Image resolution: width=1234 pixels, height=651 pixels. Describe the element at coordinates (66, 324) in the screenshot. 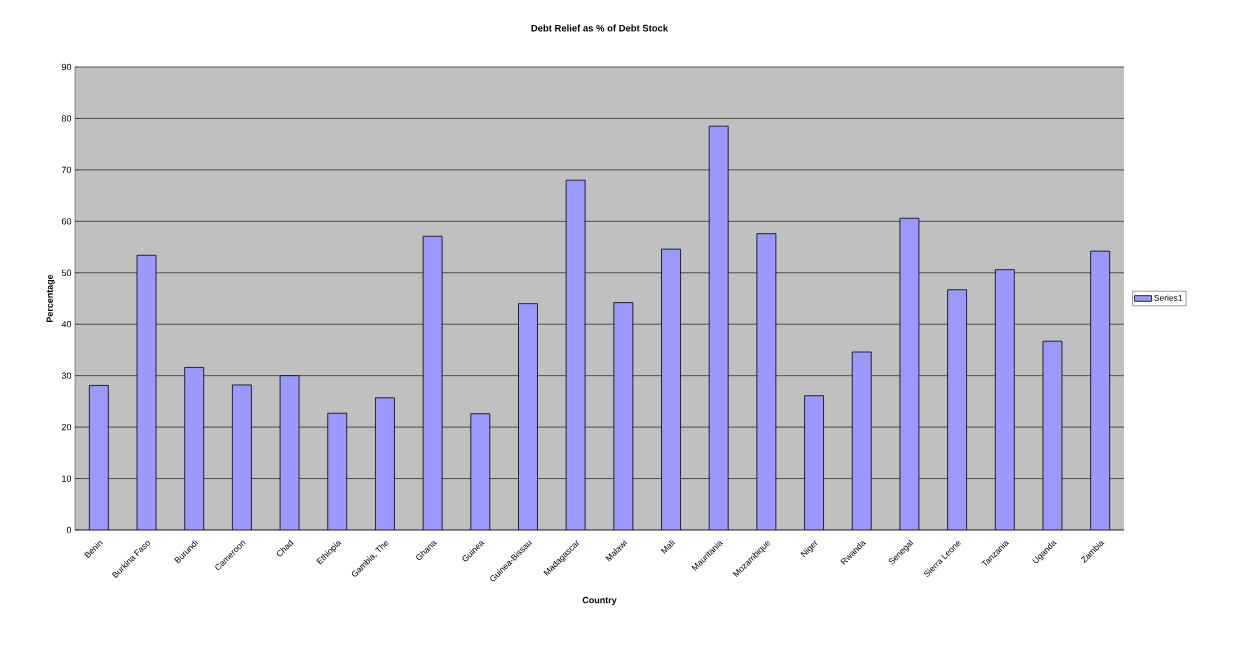

I see `y-tick-label: 40` at that location.